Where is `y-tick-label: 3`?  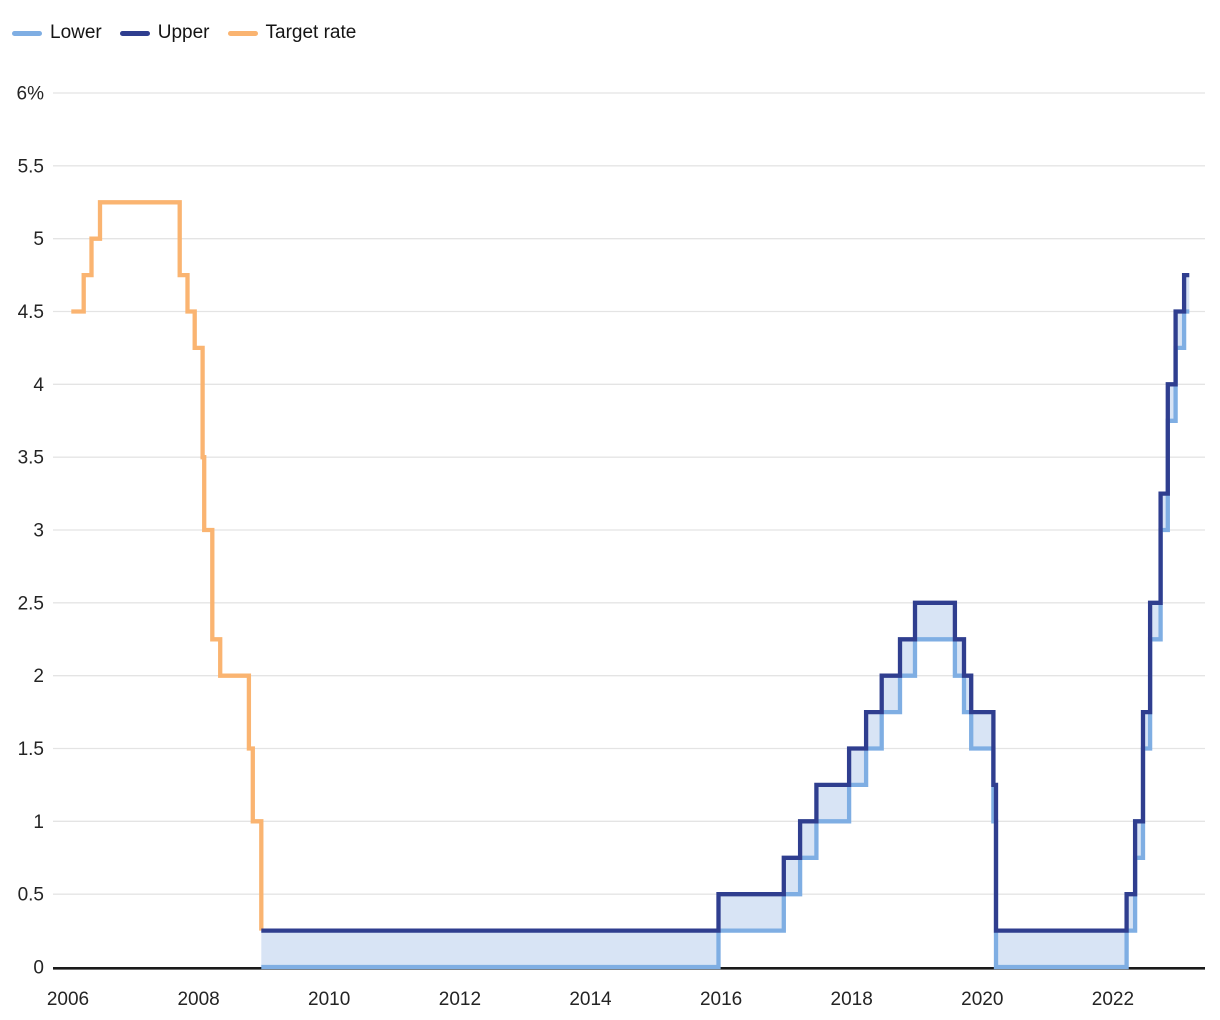 y-tick-label: 3 is located at coordinates (38, 531).